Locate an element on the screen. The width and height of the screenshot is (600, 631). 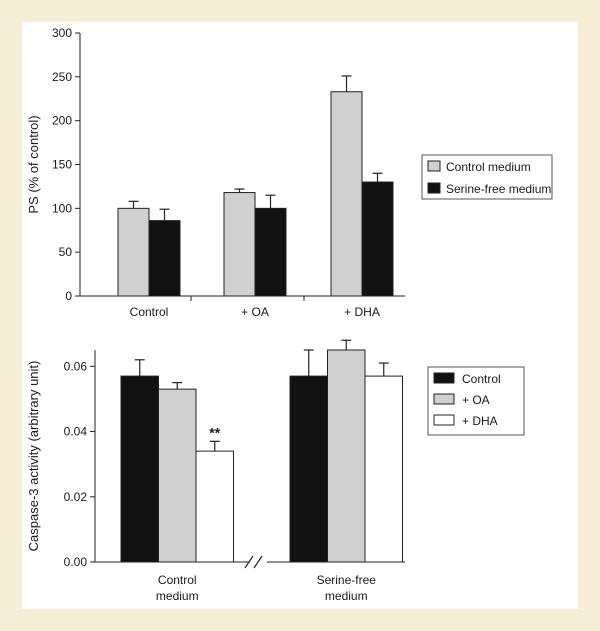
bottom-y-tick-label: 0.00 is located at coordinates (76, 562).